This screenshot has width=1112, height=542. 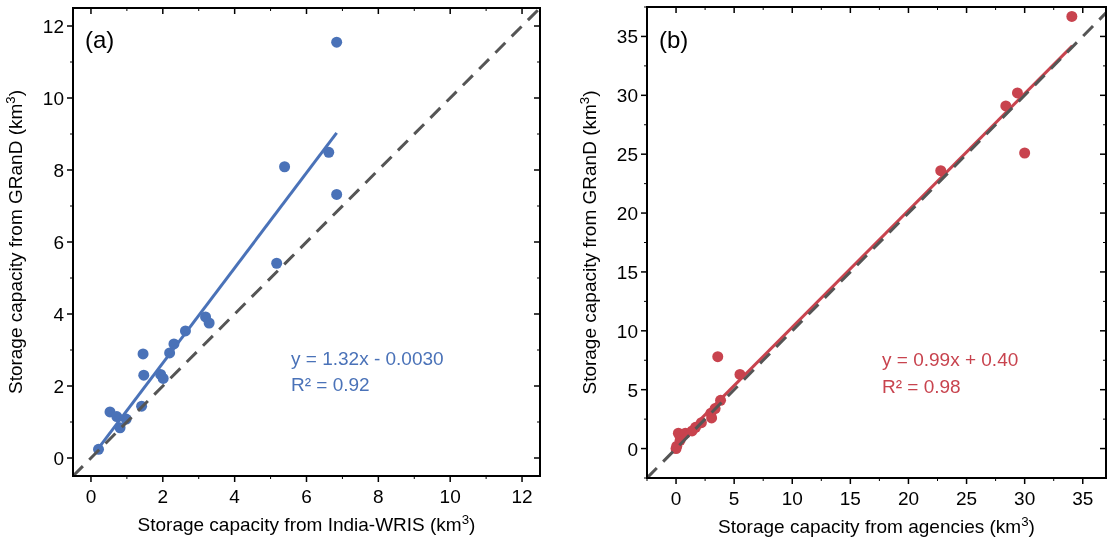 I want to click on y-tick-label: 8, so click(x=58, y=170).